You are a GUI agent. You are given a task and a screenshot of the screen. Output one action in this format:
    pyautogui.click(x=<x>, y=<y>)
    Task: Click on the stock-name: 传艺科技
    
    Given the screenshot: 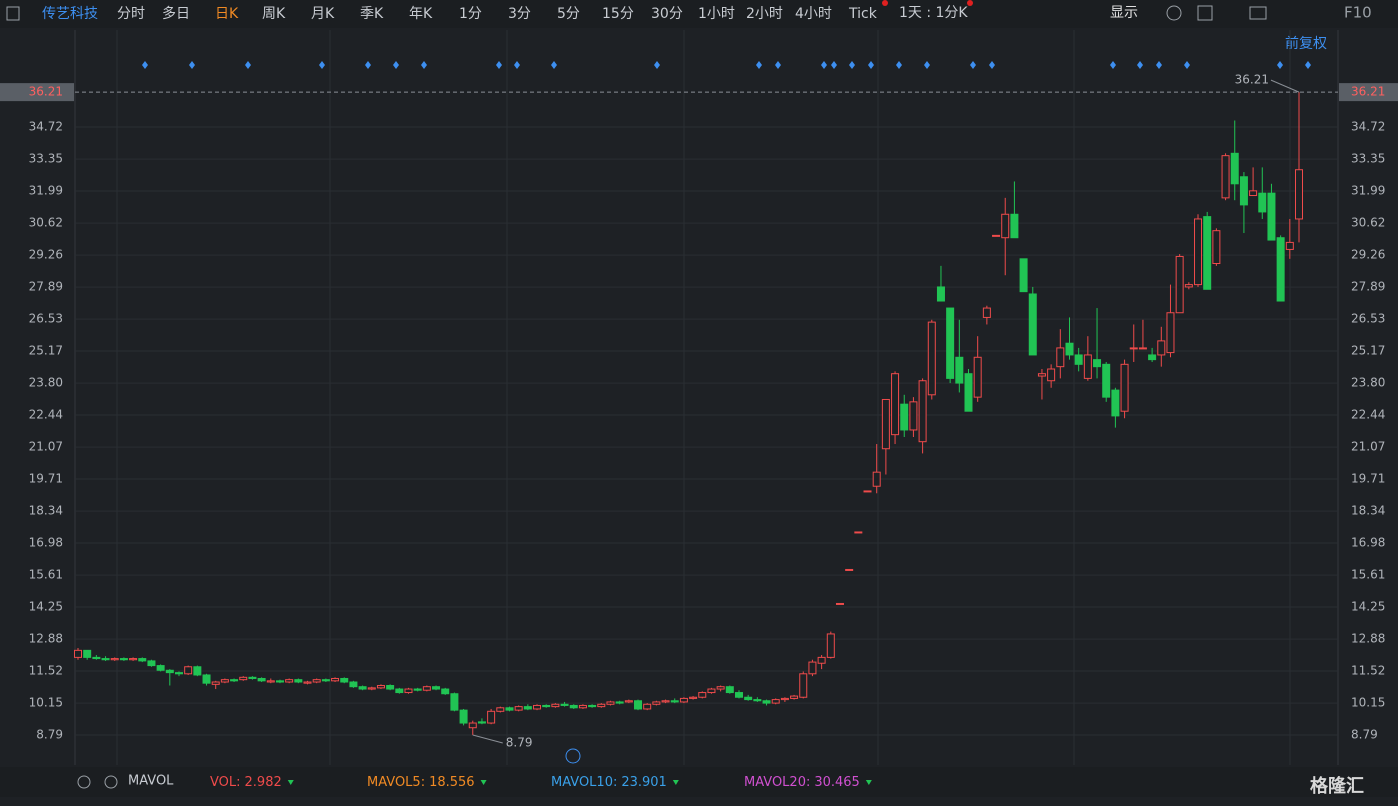 What is the action you would take?
    pyautogui.click(x=70, y=14)
    